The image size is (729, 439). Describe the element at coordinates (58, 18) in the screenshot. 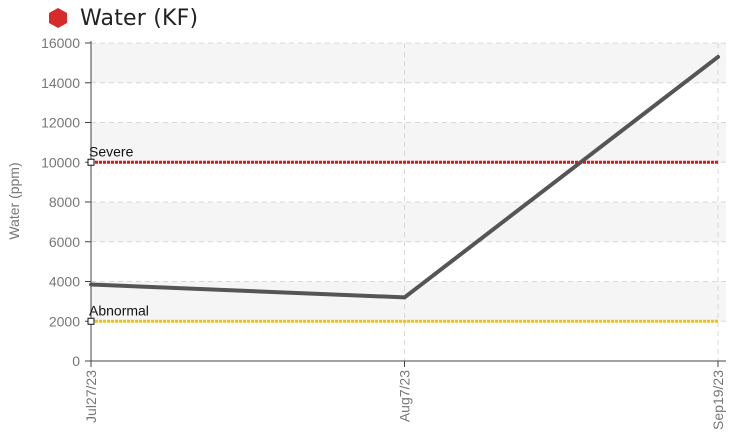

I see `hexagon-icon` at that location.